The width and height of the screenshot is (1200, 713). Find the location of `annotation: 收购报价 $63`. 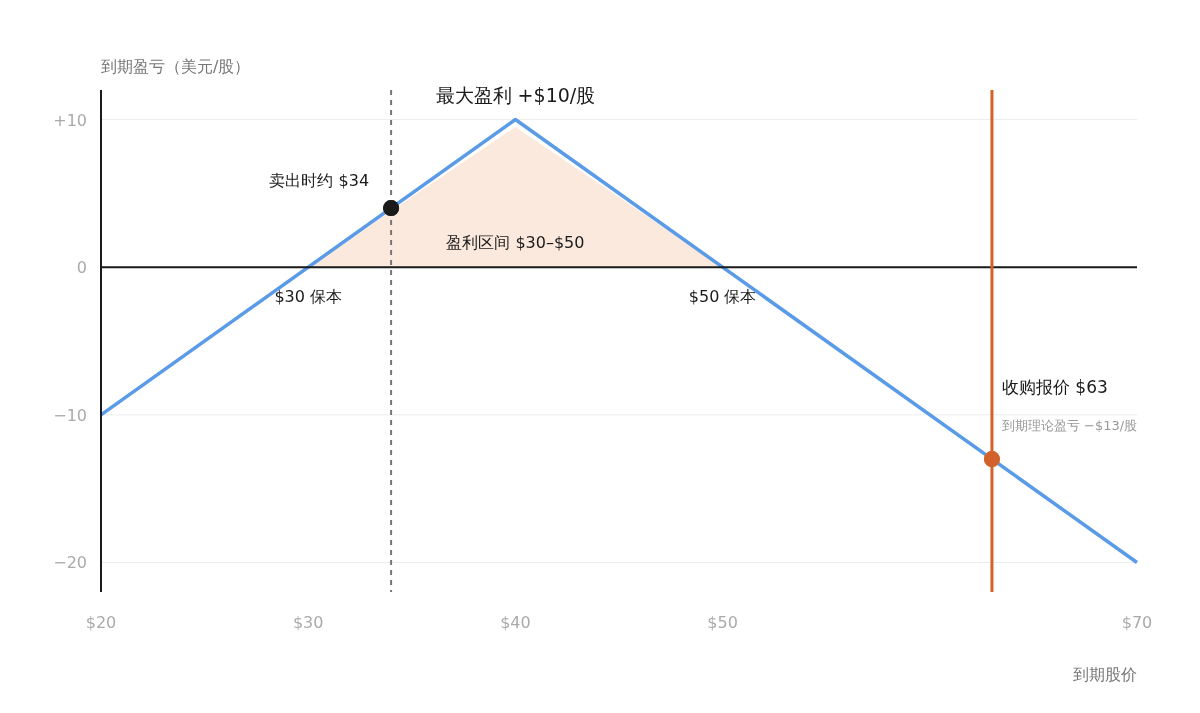

annotation: 收购报价 $63 is located at coordinates (1054, 386).